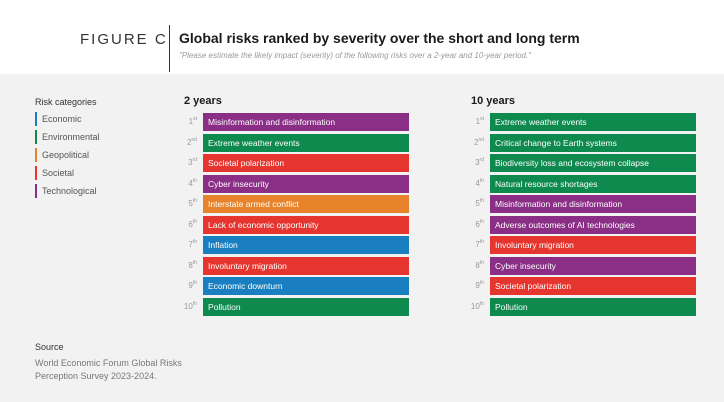 The image size is (724, 402). Describe the element at coordinates (593, 142) in the screenshot. I see `risk-bar: Critical change to Earth systems` at that location.